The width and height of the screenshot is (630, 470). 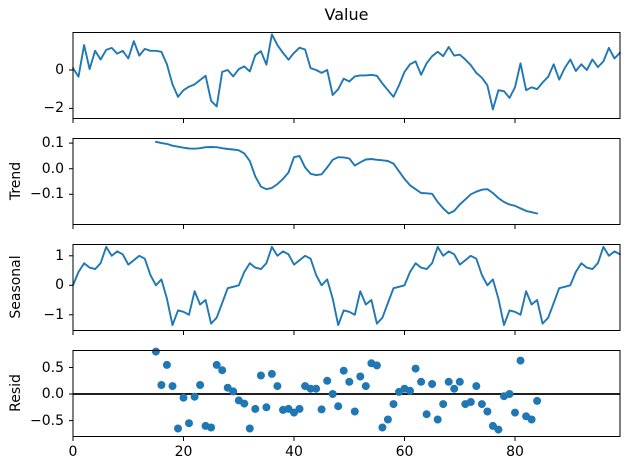 What do you see at coordinates (404, 452) in the screenshot?
I see `x-tick-label: 60` at bounding box center [404, 452].